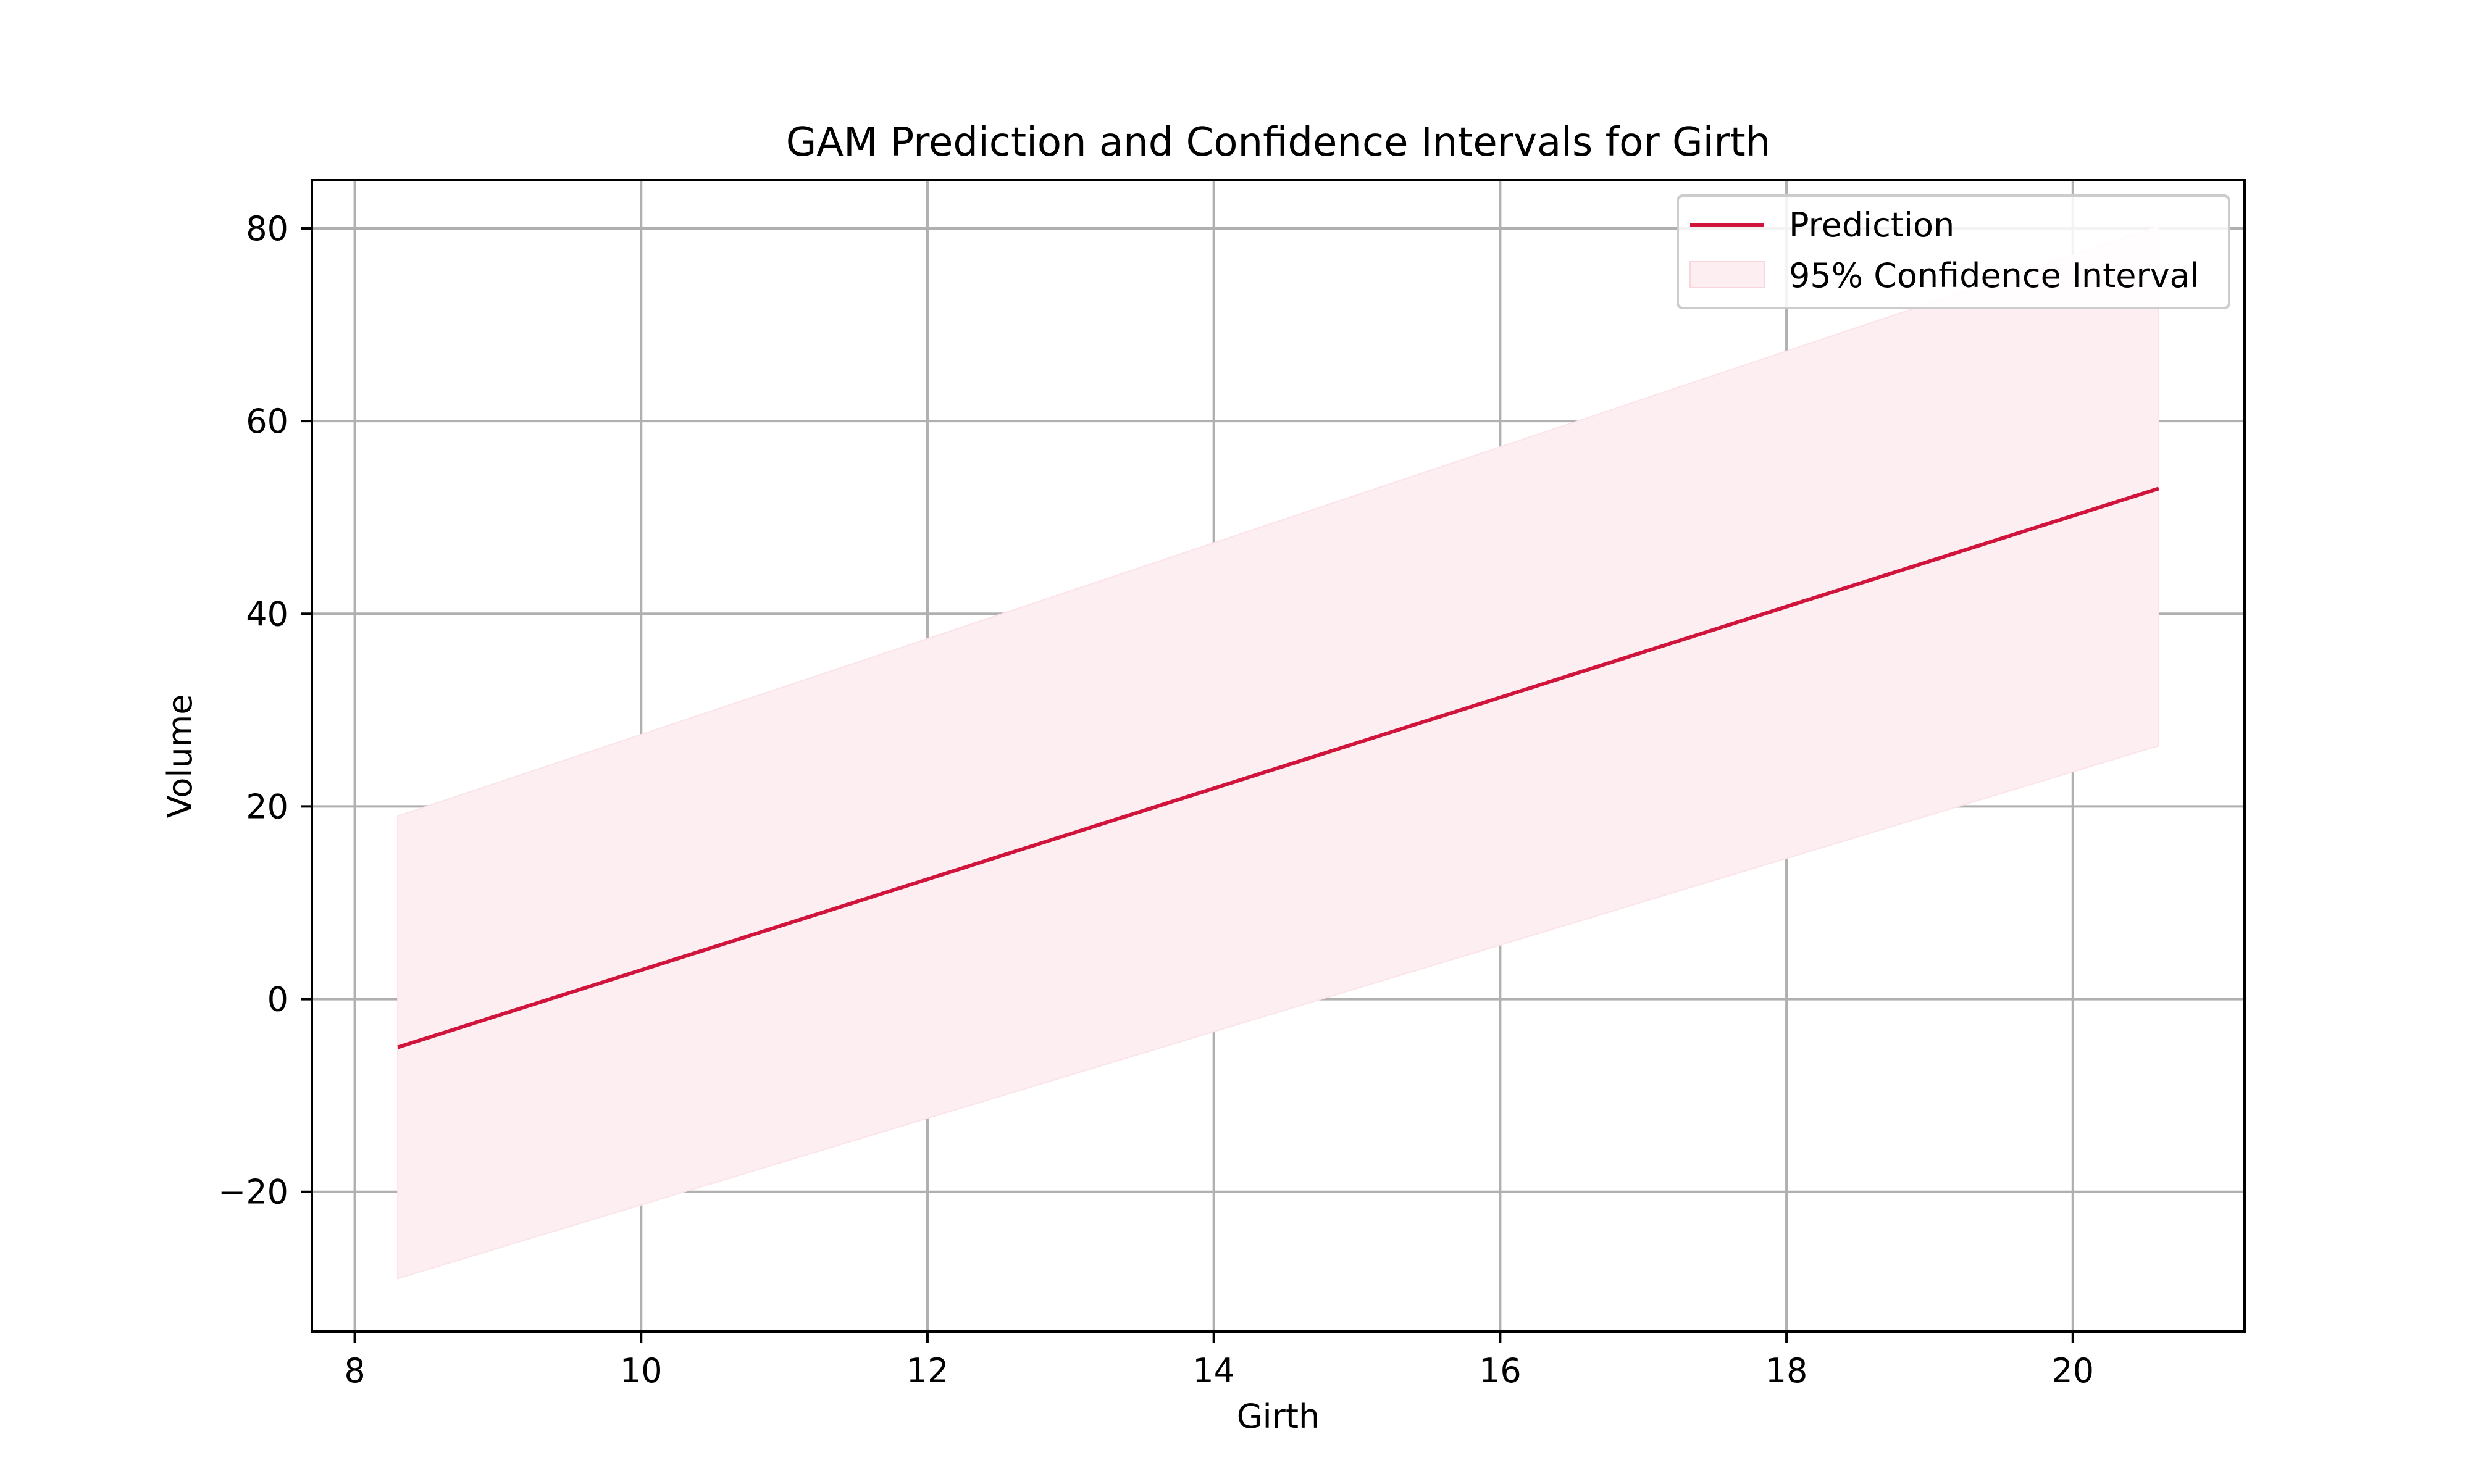  What do you see at coordinates (2072, 1370) in the screenshot?
I see `x-tick-label: 20` at bounding box center [2072, 1370].